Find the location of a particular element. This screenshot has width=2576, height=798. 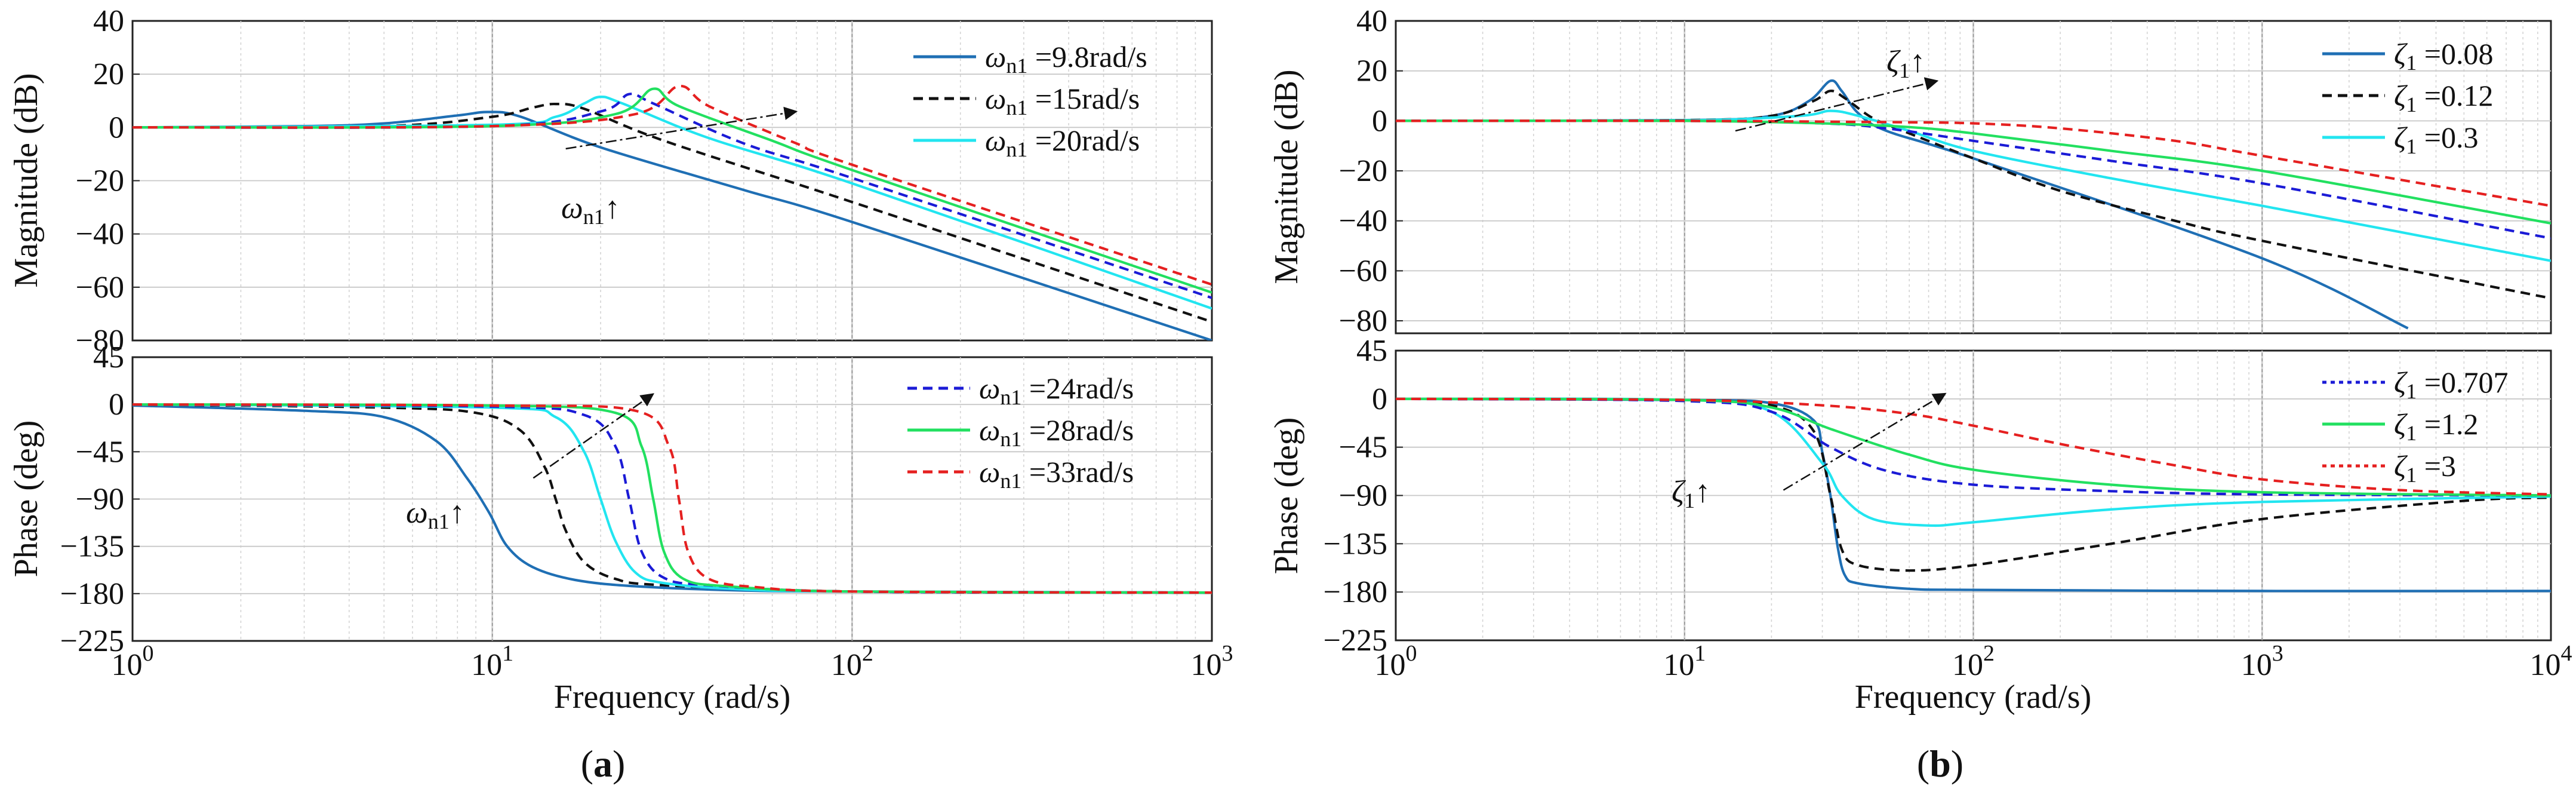

legend-label: ωn1 =9.8rad/s is located at coordinates (1066, 59).